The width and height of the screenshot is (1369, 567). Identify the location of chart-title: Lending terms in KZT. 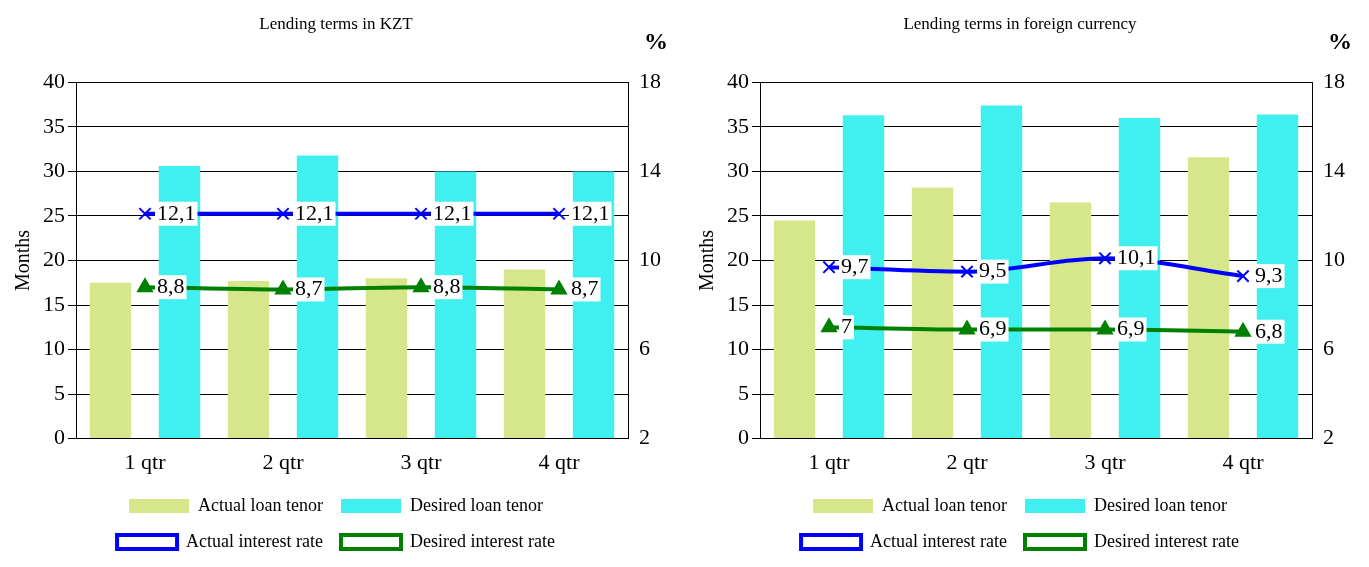
(336, 23).